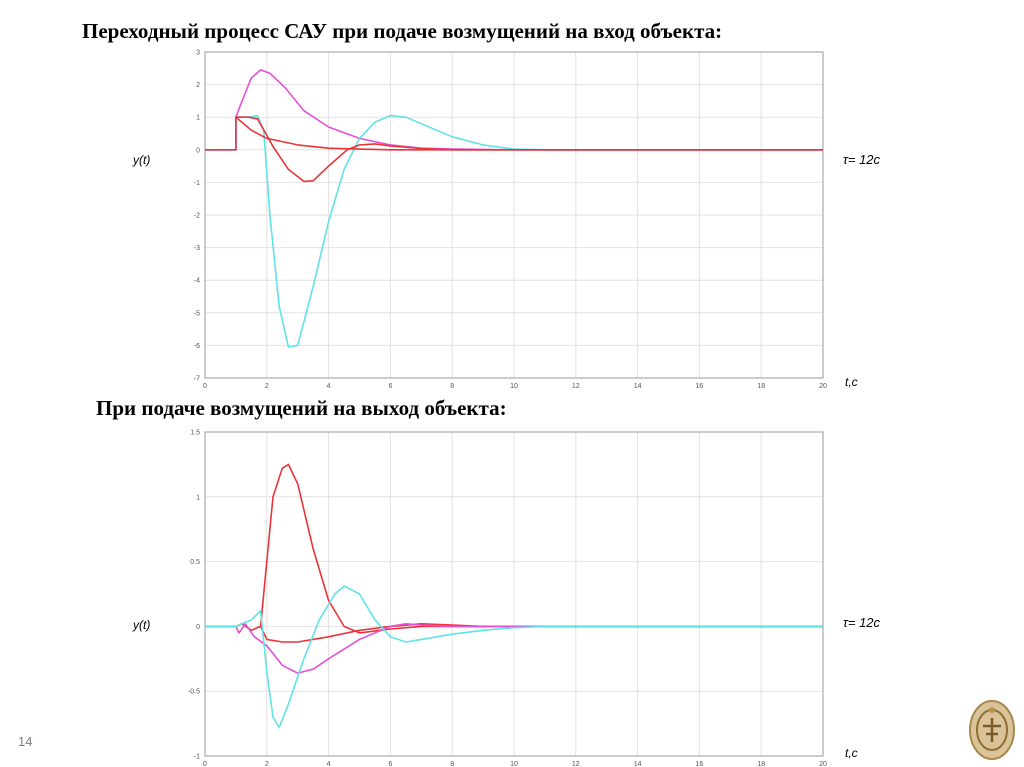  Describe the element at coordinates (992, 730) in the screenshot. I see `university-emblem-icon` at that location.